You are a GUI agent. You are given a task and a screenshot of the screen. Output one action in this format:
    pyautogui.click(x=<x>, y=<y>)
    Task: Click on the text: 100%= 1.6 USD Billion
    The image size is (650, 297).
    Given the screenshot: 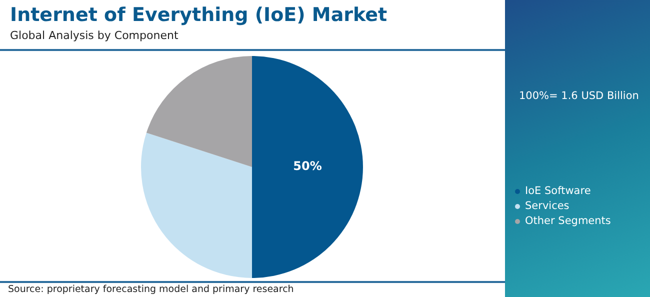 What is the action you would take?
    pyautogui.click(x=579, y=96)
    